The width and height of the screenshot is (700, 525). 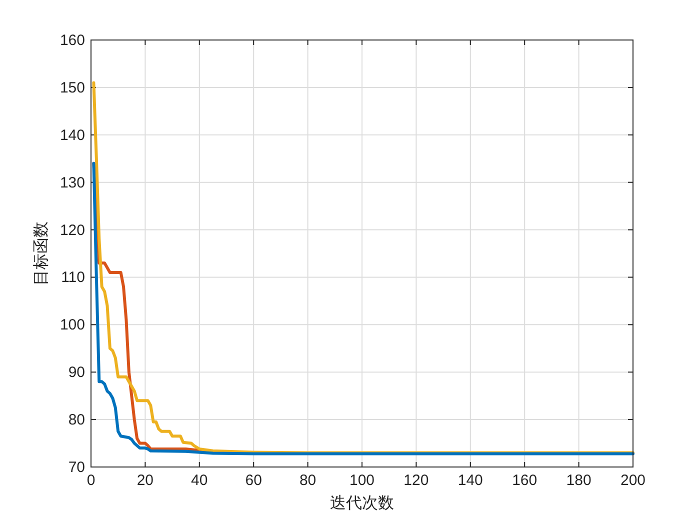 What do you see at coordinates (362, 480) in the screenshot?
I see `x-tick-label: 100` at bounding box center [362, 480].